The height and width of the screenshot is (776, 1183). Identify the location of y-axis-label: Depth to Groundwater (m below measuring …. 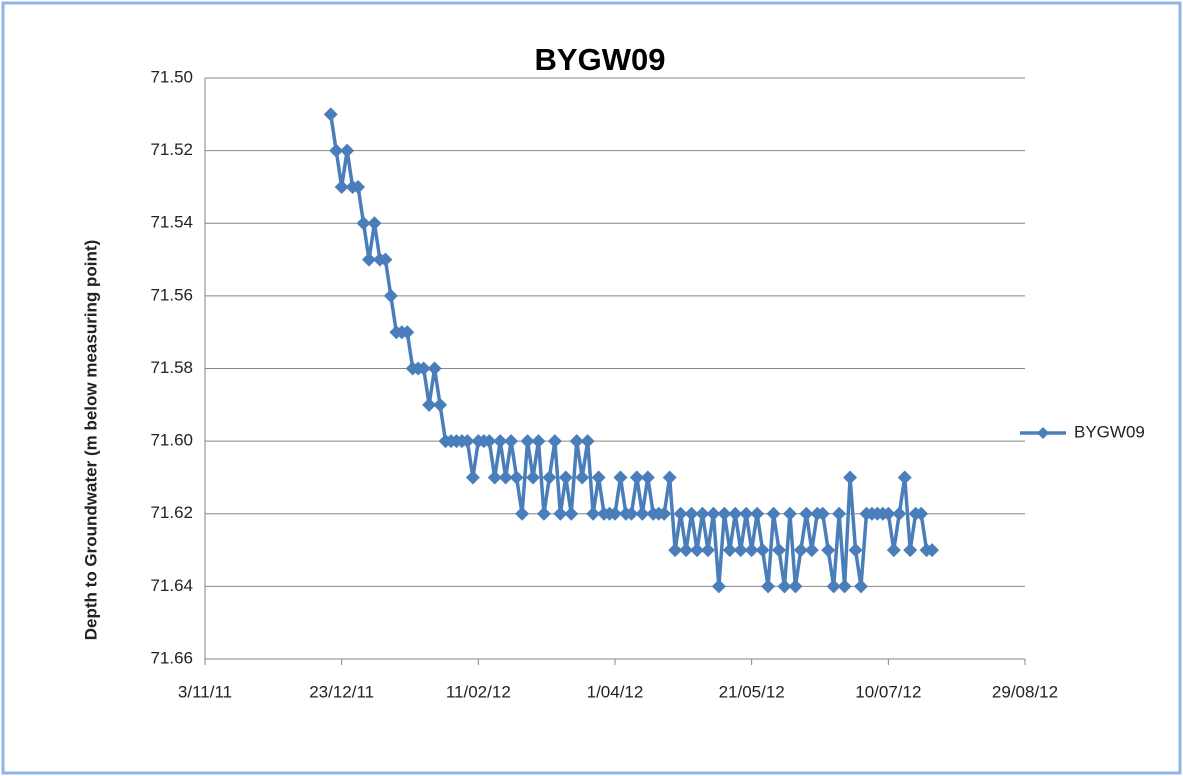
(90, 440).